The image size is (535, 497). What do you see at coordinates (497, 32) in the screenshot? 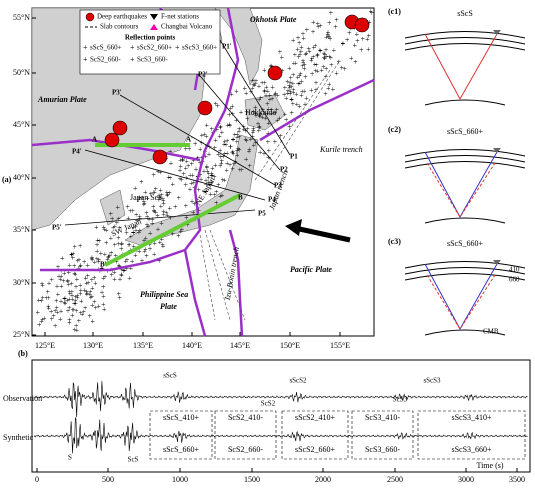
I see `station` at bounding box center [497, 32].